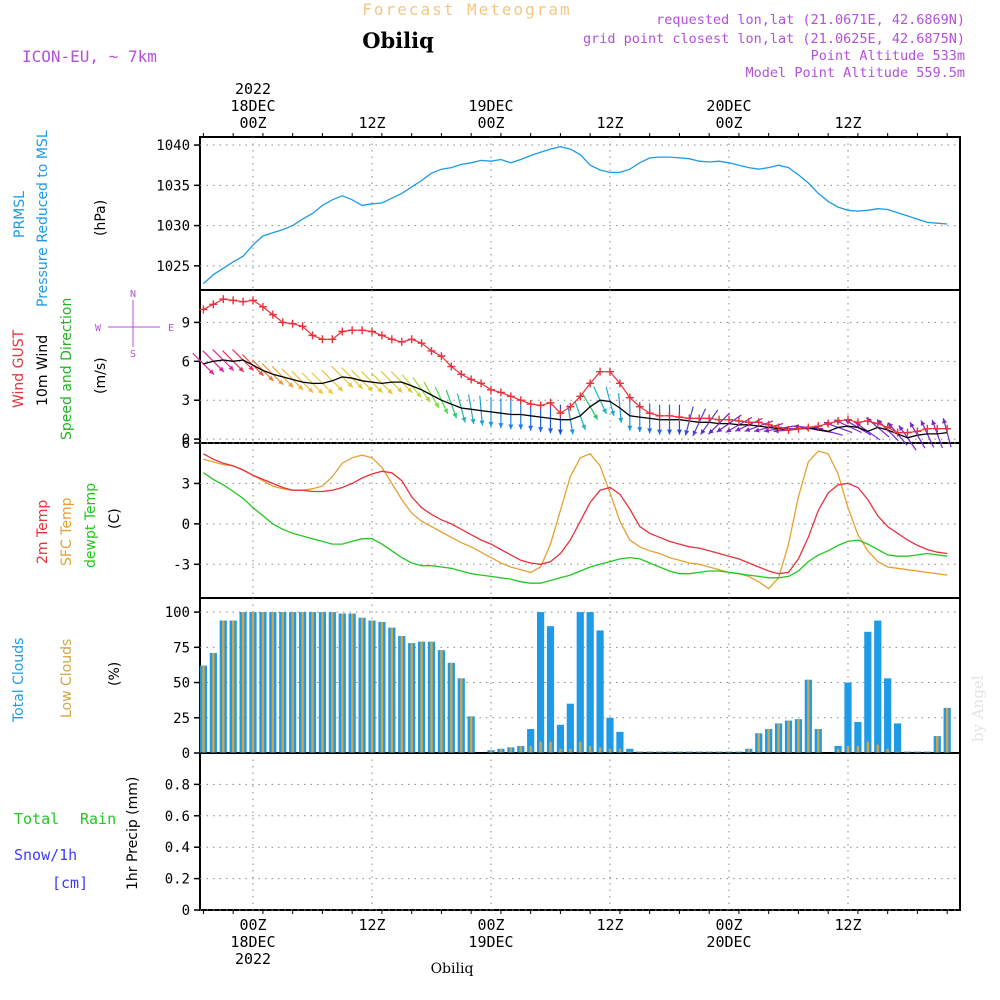 The image size is (1000, 1000). I want to click on total-clouds-label: Total Clouds, so click(19, 680).